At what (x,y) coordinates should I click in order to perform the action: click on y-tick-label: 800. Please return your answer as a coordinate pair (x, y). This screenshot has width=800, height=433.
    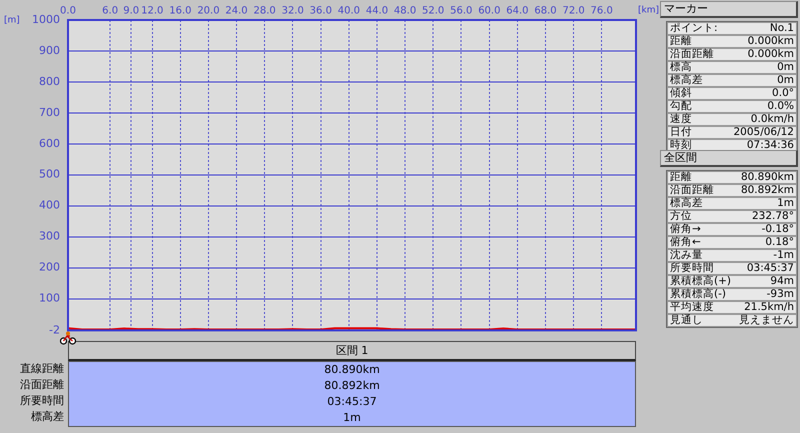
    Looking at the image, I should click on (49, 81).